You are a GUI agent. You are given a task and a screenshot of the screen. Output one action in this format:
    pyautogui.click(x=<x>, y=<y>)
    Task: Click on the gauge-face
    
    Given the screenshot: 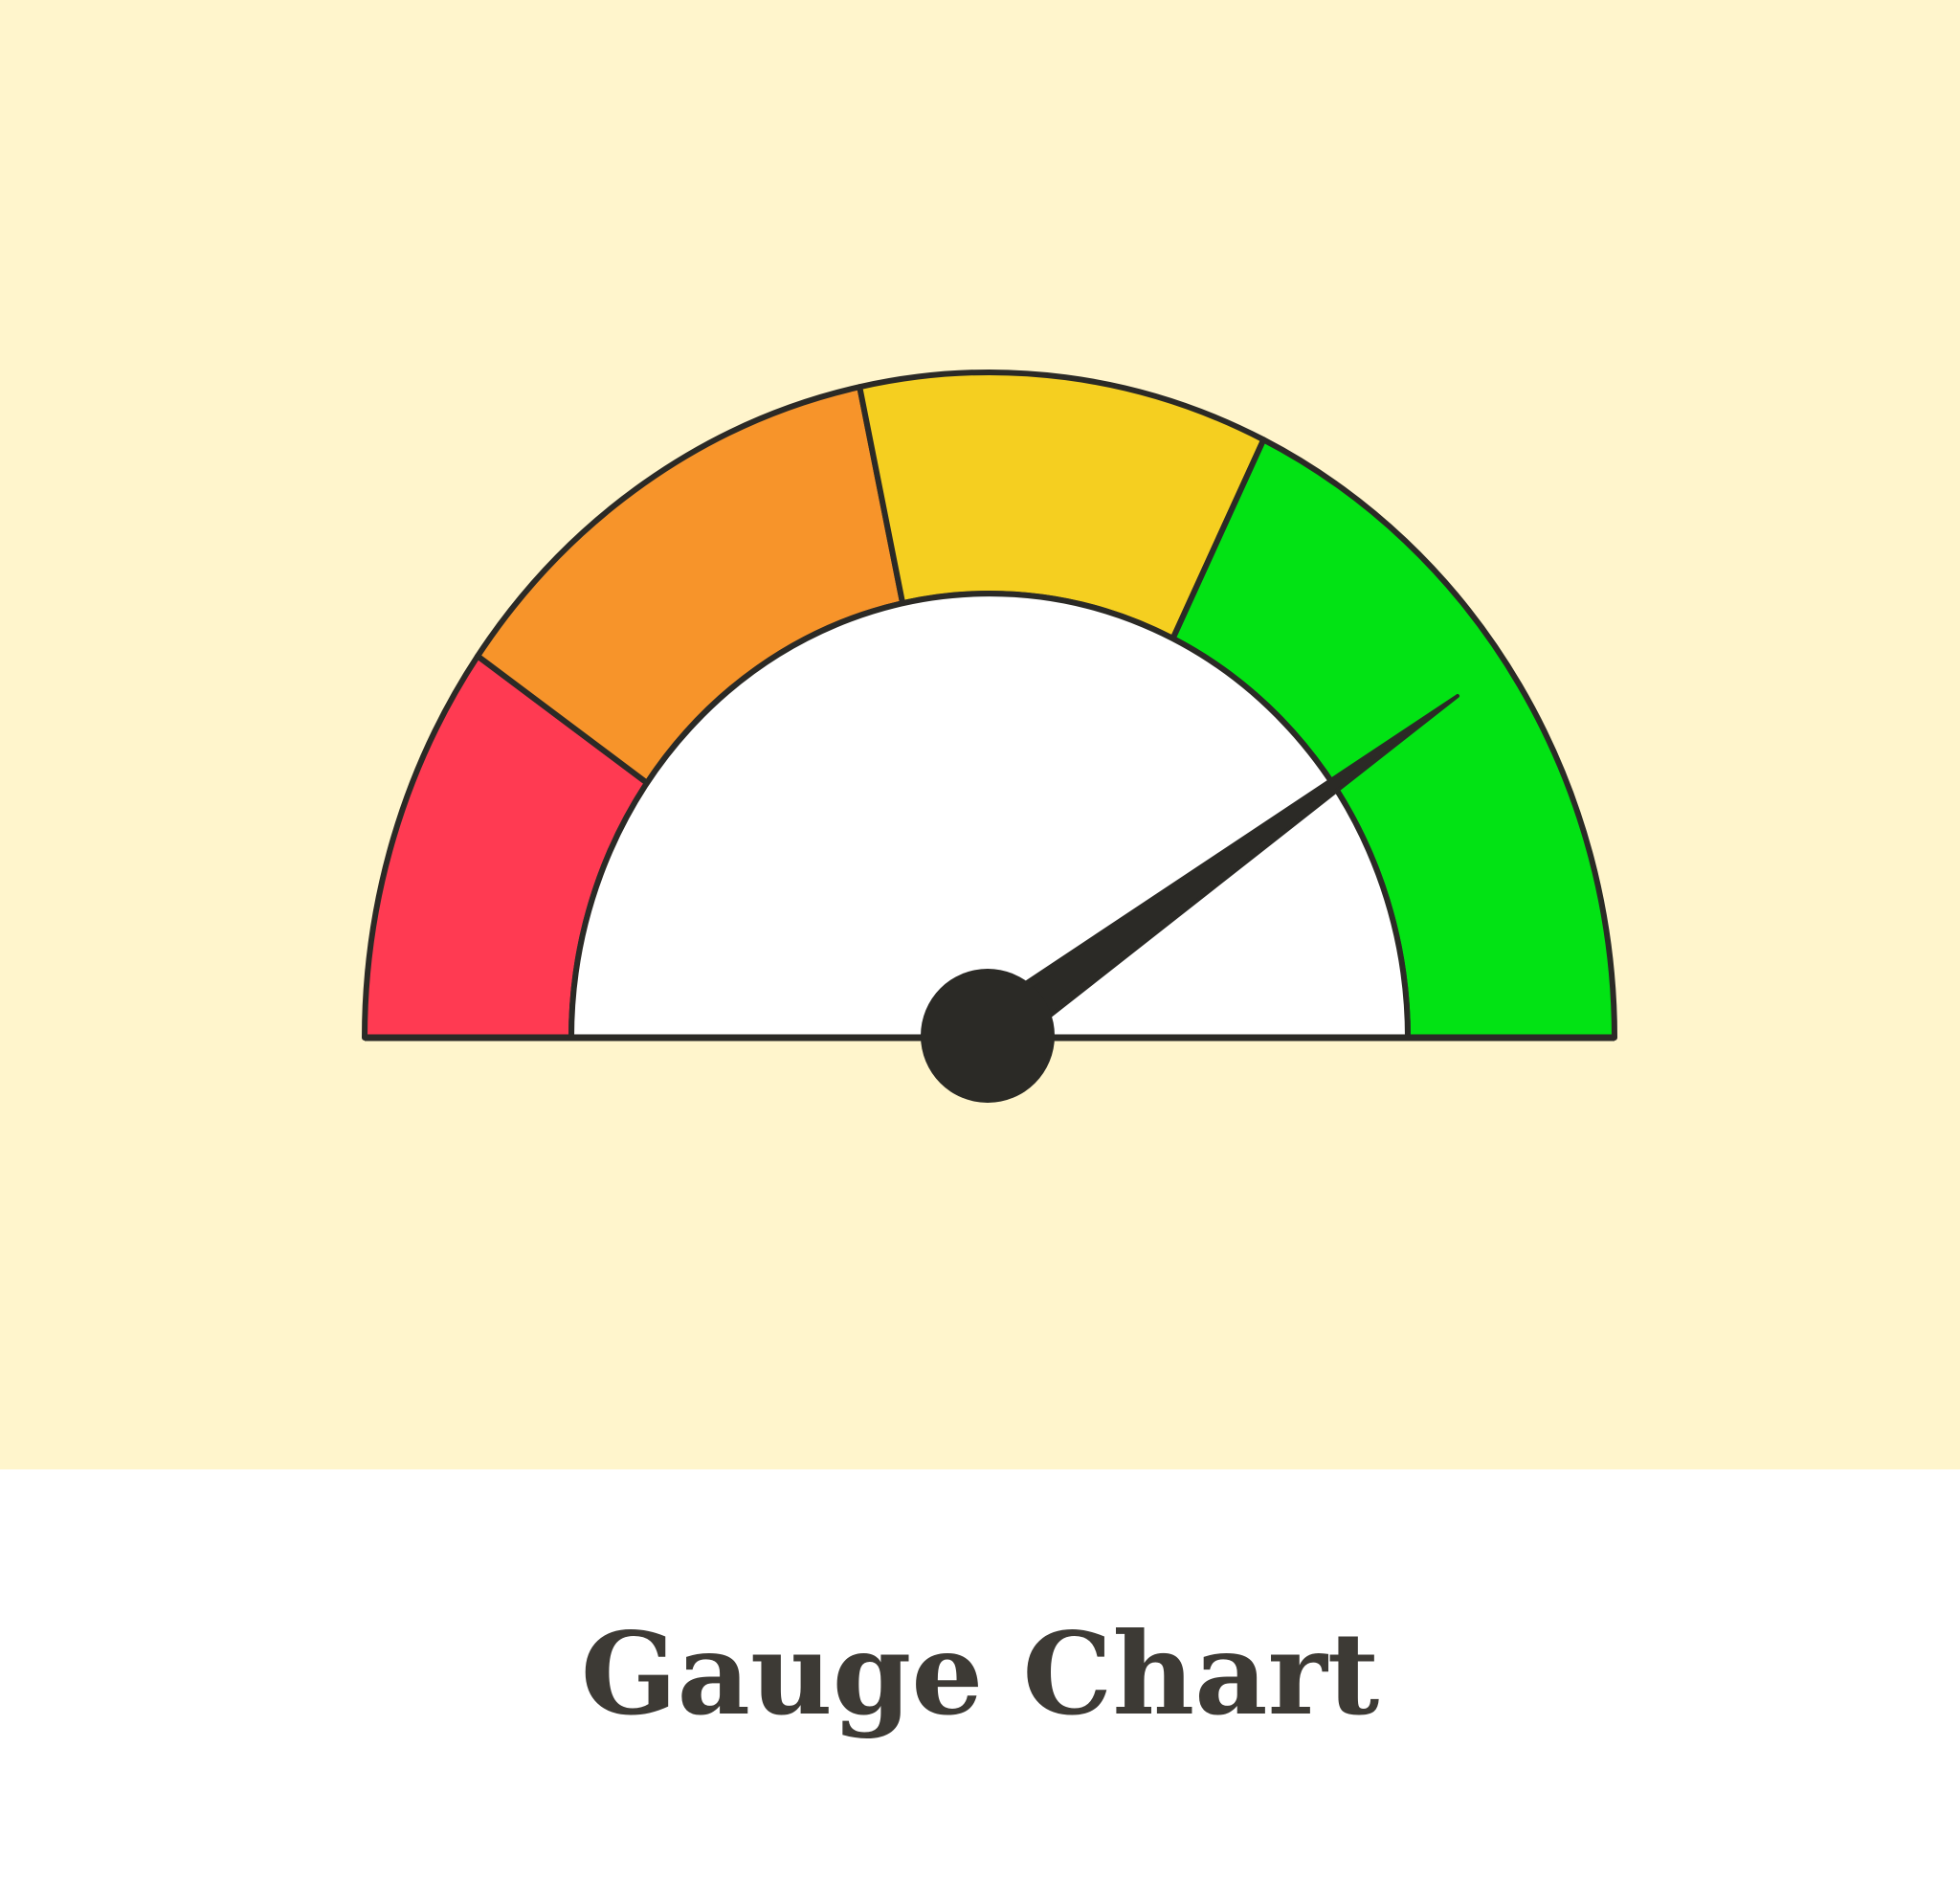 What is the action you would take?
    pyautogui.click(x=990, y=816)
    